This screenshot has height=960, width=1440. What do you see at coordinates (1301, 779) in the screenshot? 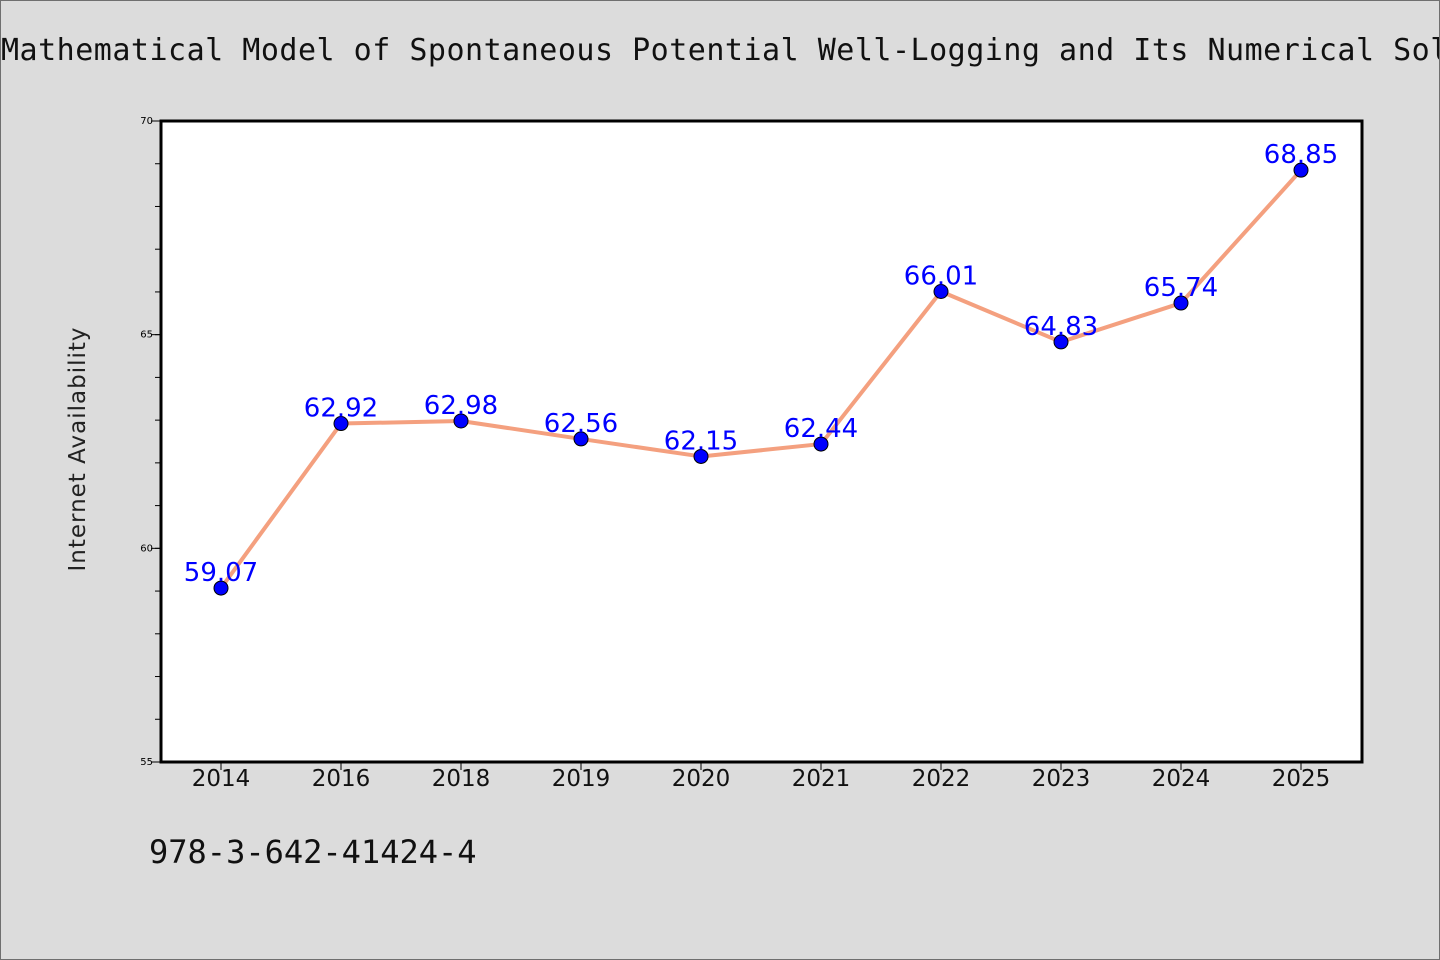
I see `x-tick-label: 2025` at bounding box center [1301, 779].